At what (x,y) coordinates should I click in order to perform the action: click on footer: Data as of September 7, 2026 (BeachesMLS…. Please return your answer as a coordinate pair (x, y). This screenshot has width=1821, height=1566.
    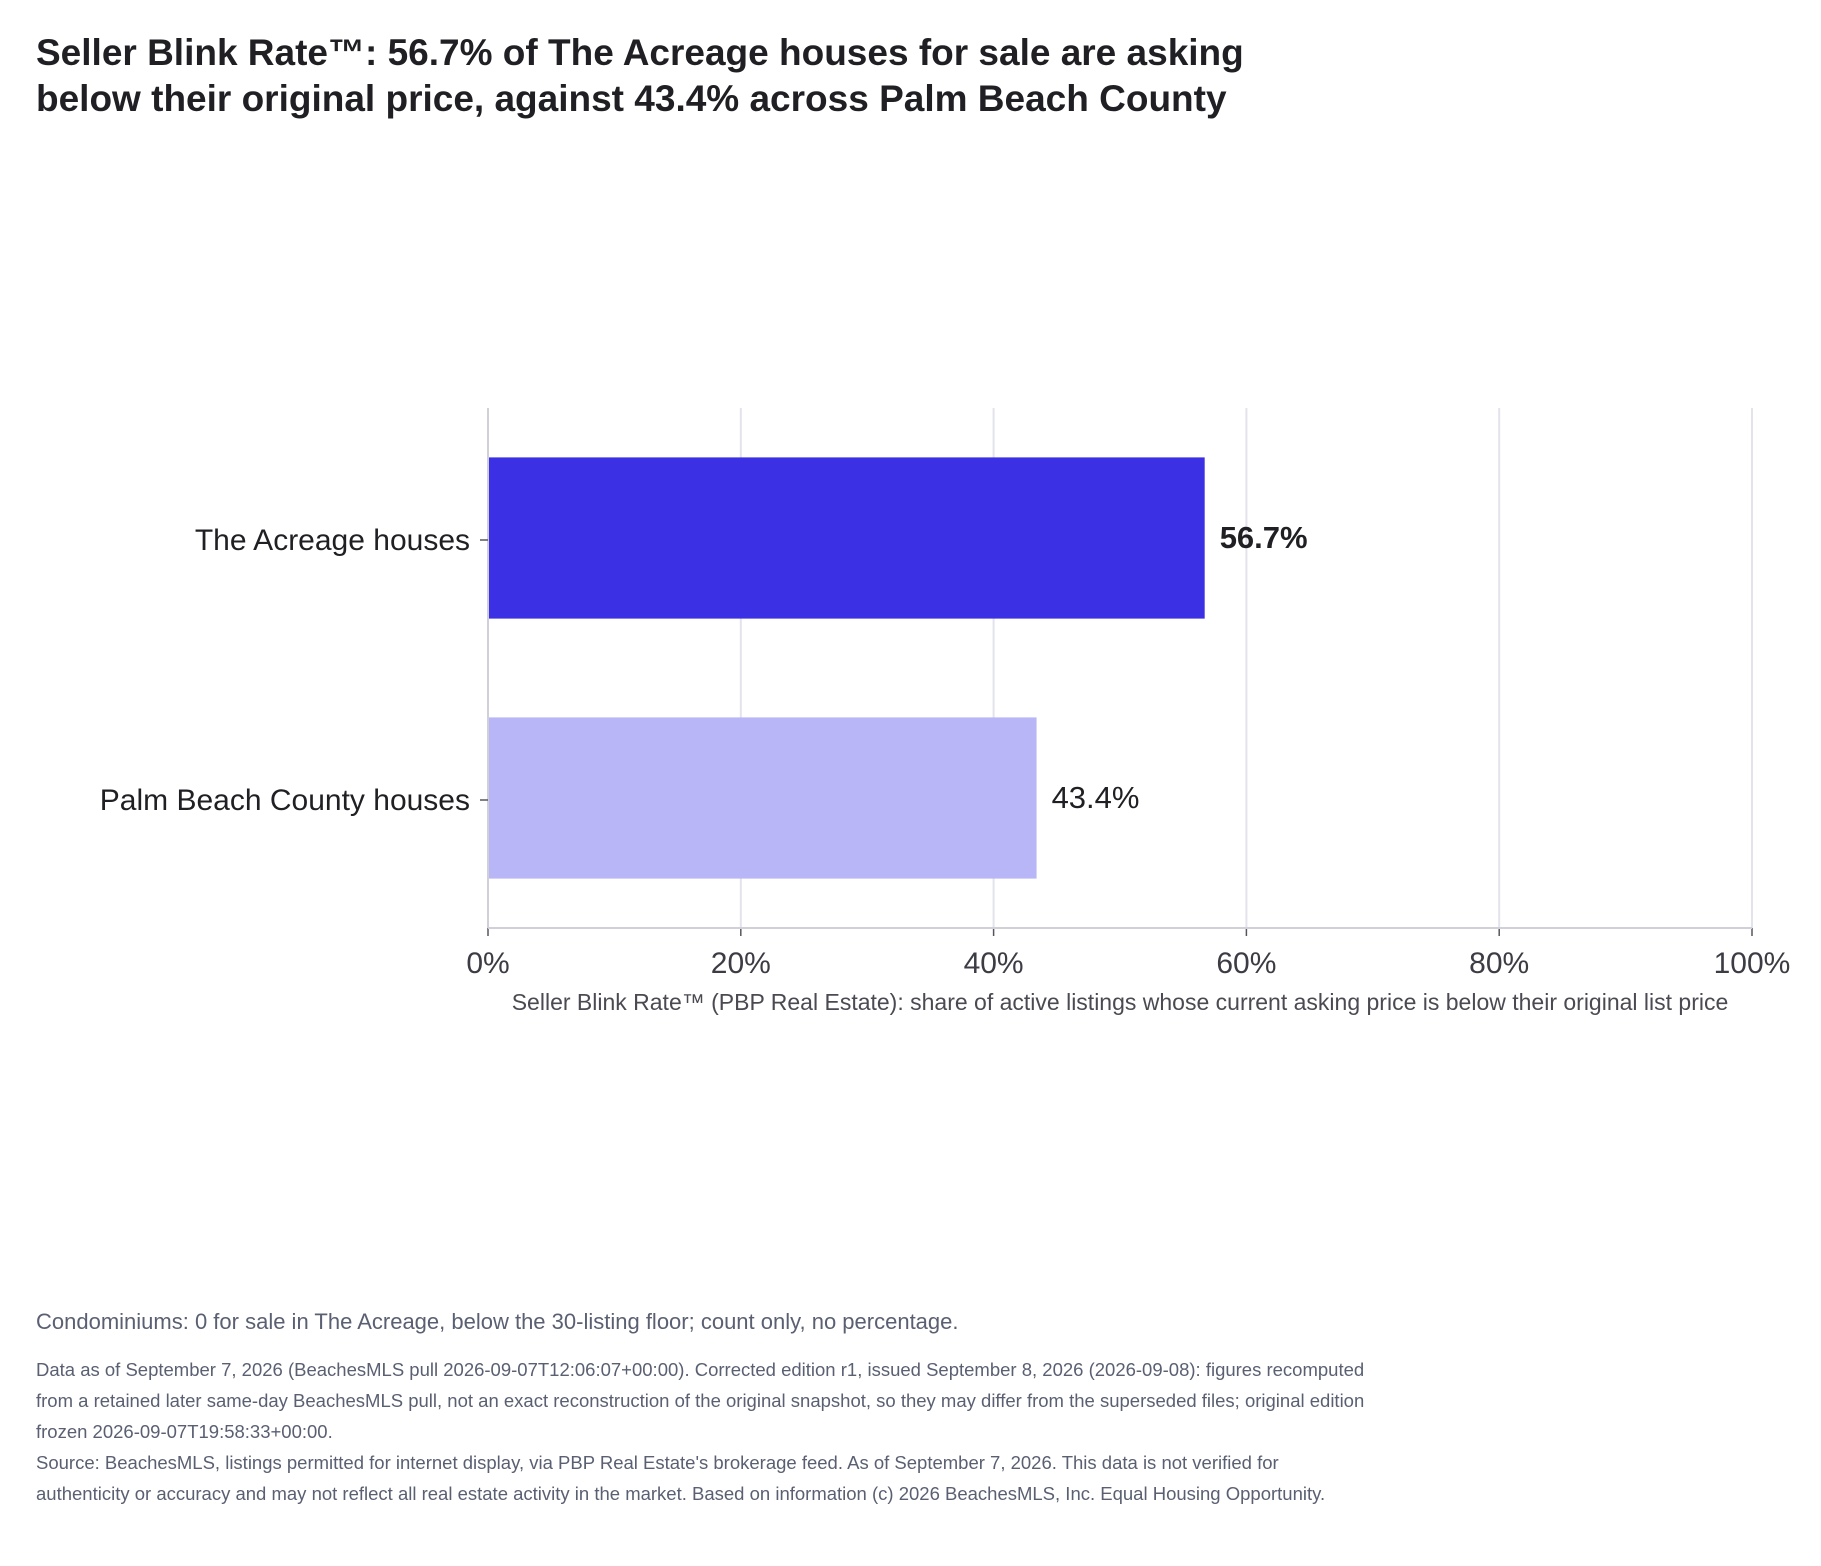
    Looking at the image, I should click on (706, 1431).